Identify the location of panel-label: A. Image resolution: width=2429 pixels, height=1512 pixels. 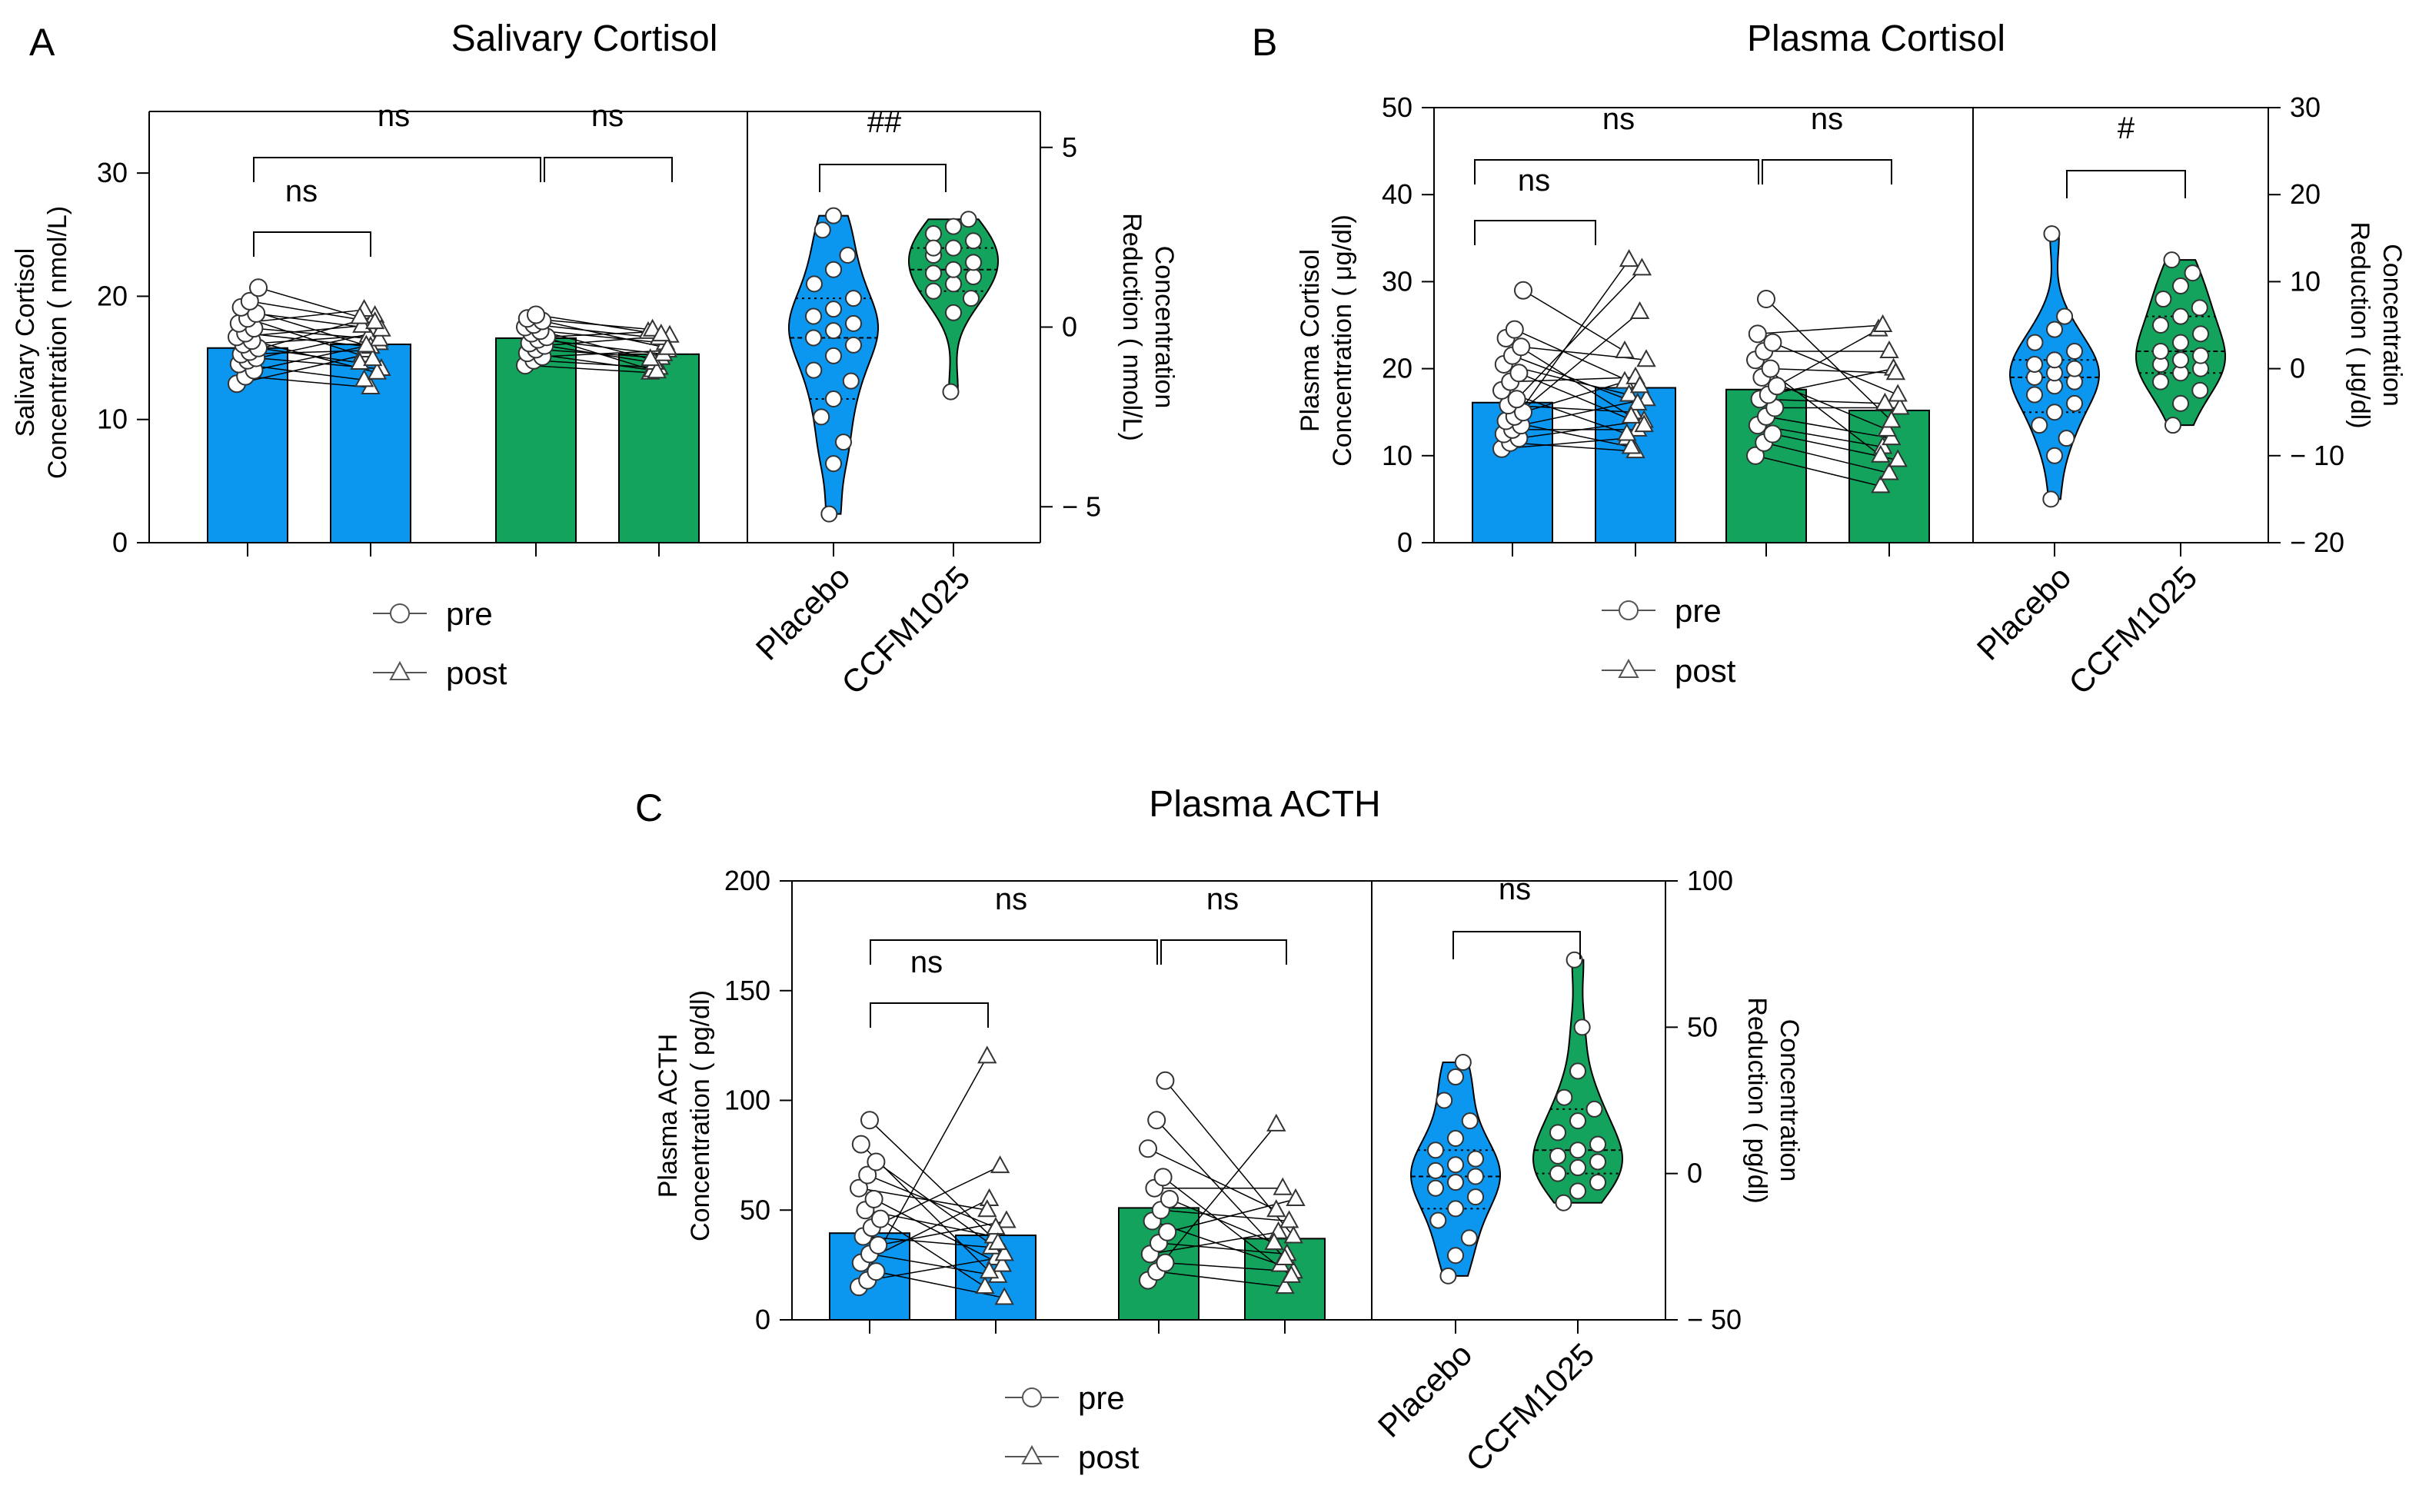
(42, 42).